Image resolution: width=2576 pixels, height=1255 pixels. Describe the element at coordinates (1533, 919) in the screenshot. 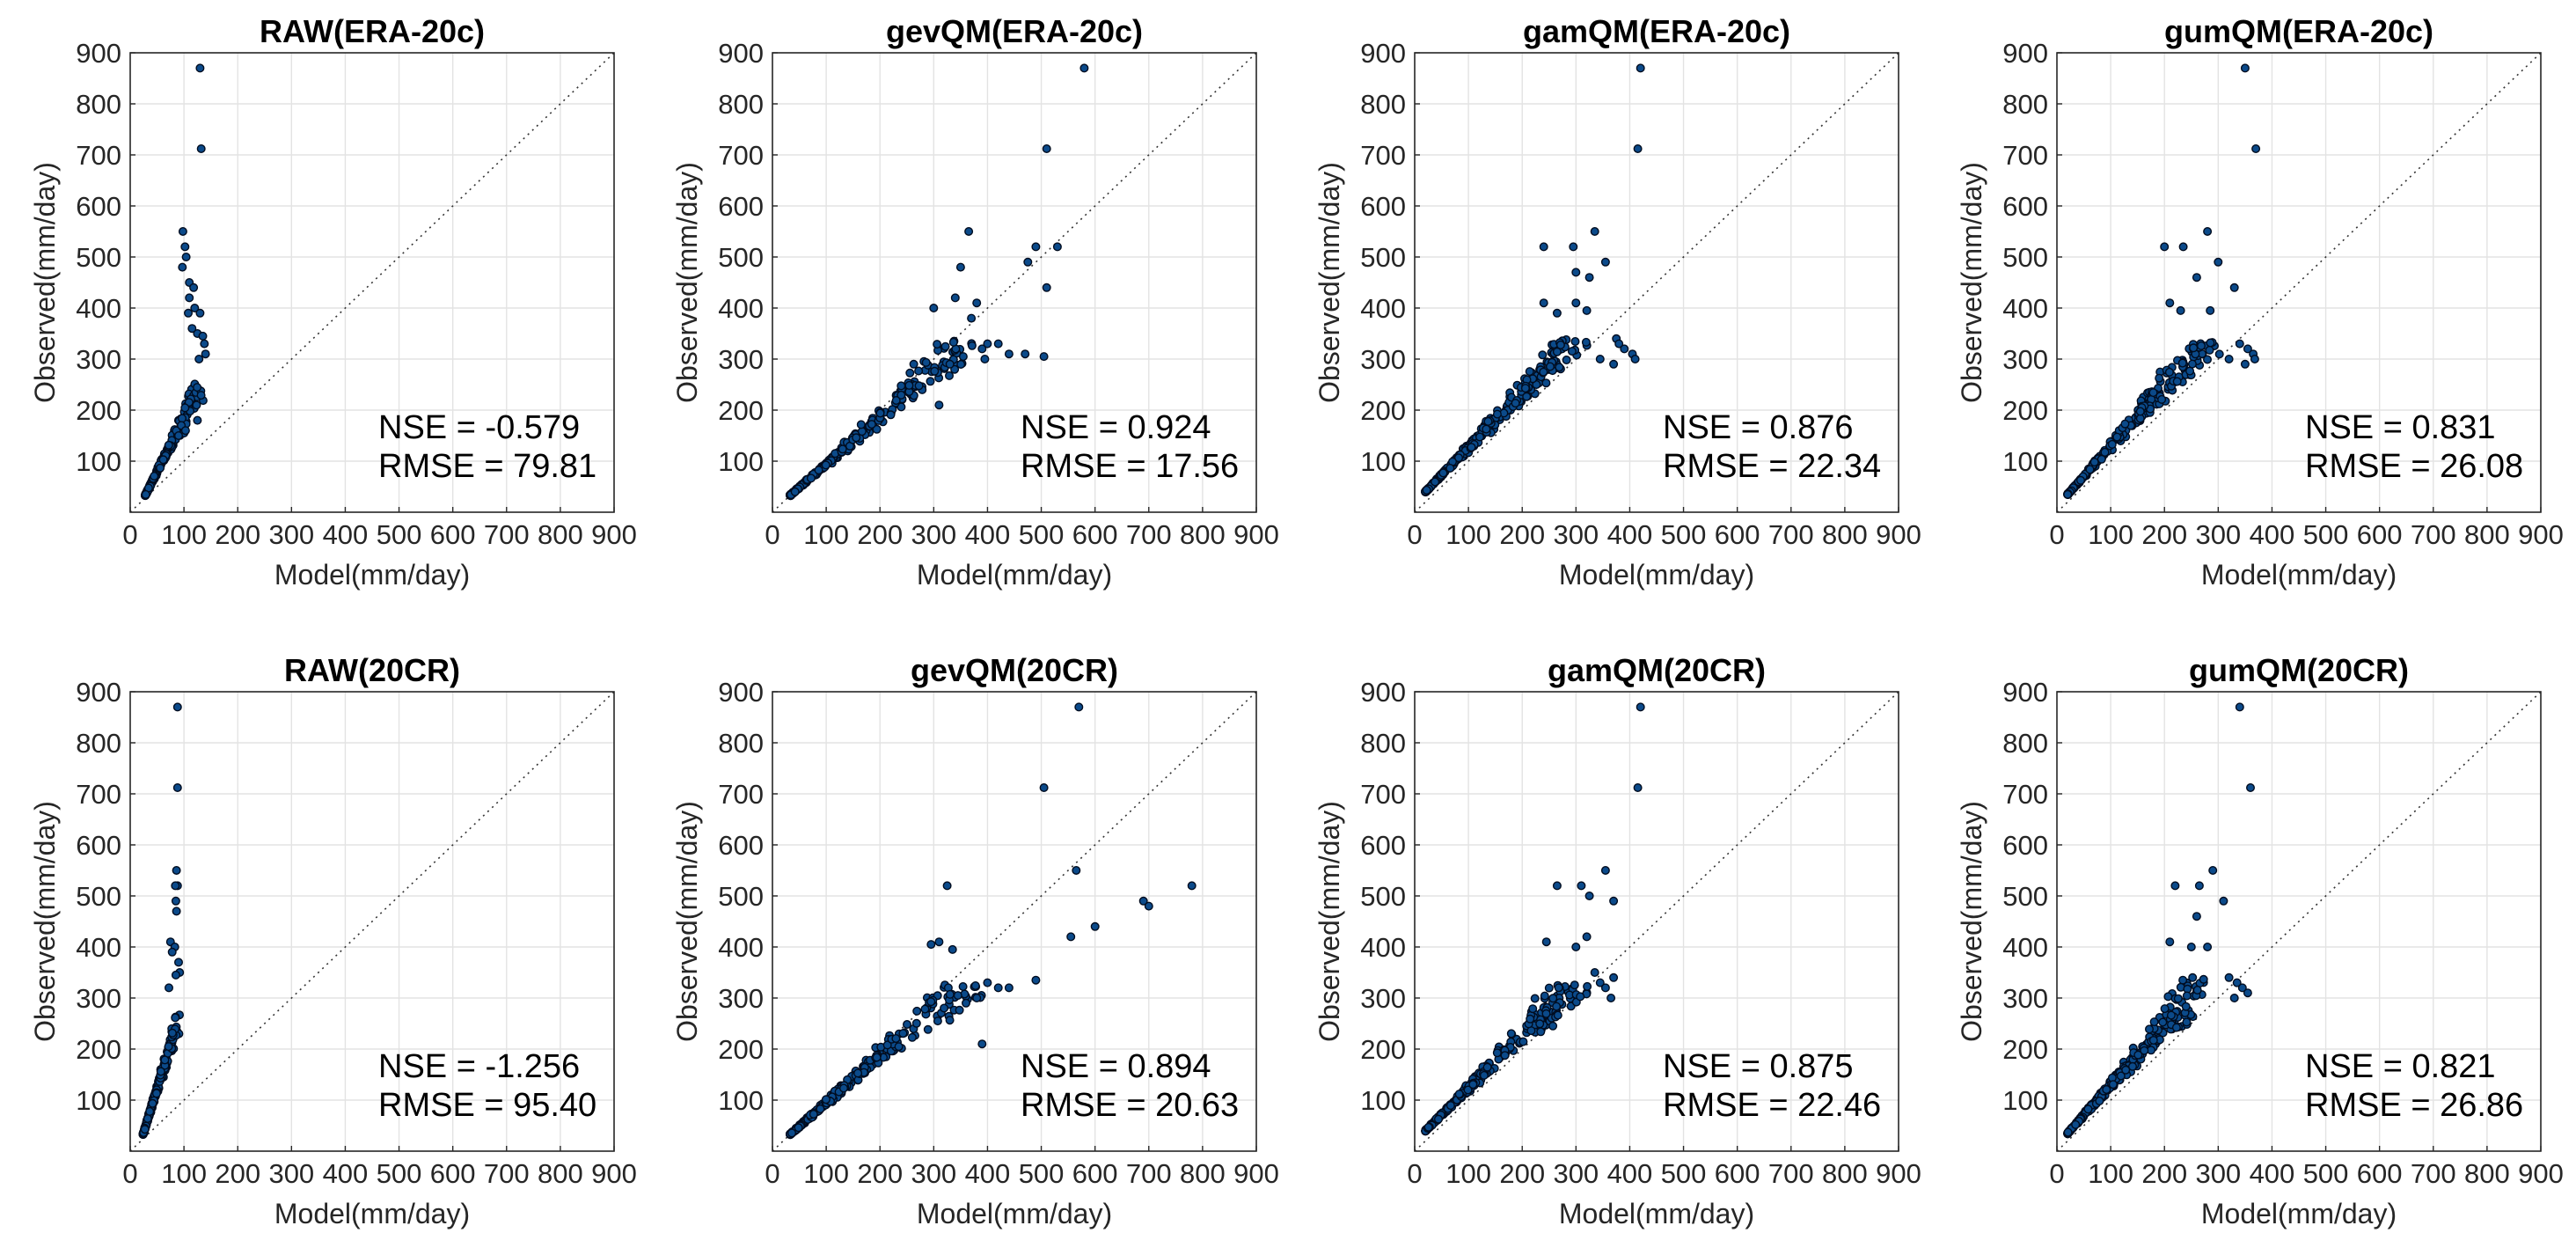

I see `scatter-points` at that location.